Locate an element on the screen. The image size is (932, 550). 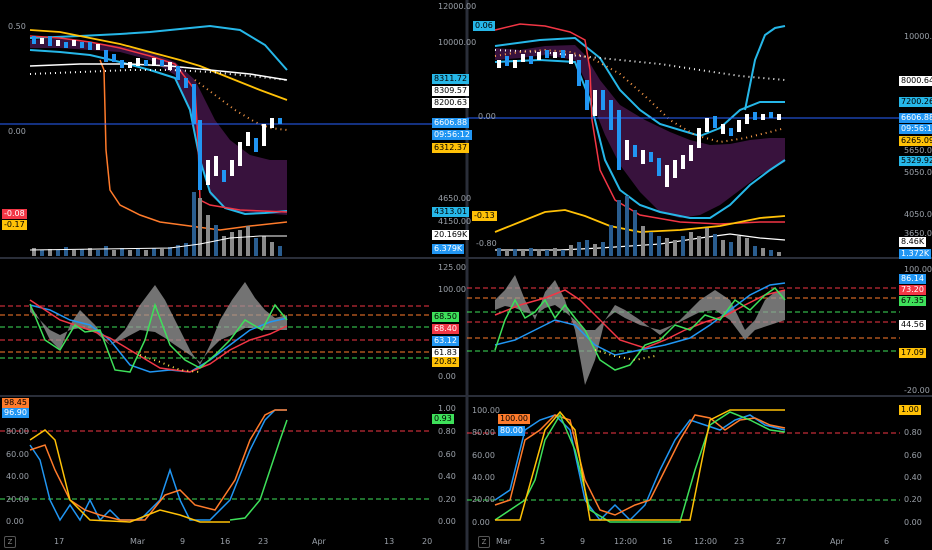
price-badge: 6606.88 is located at coordinates (451, 123).